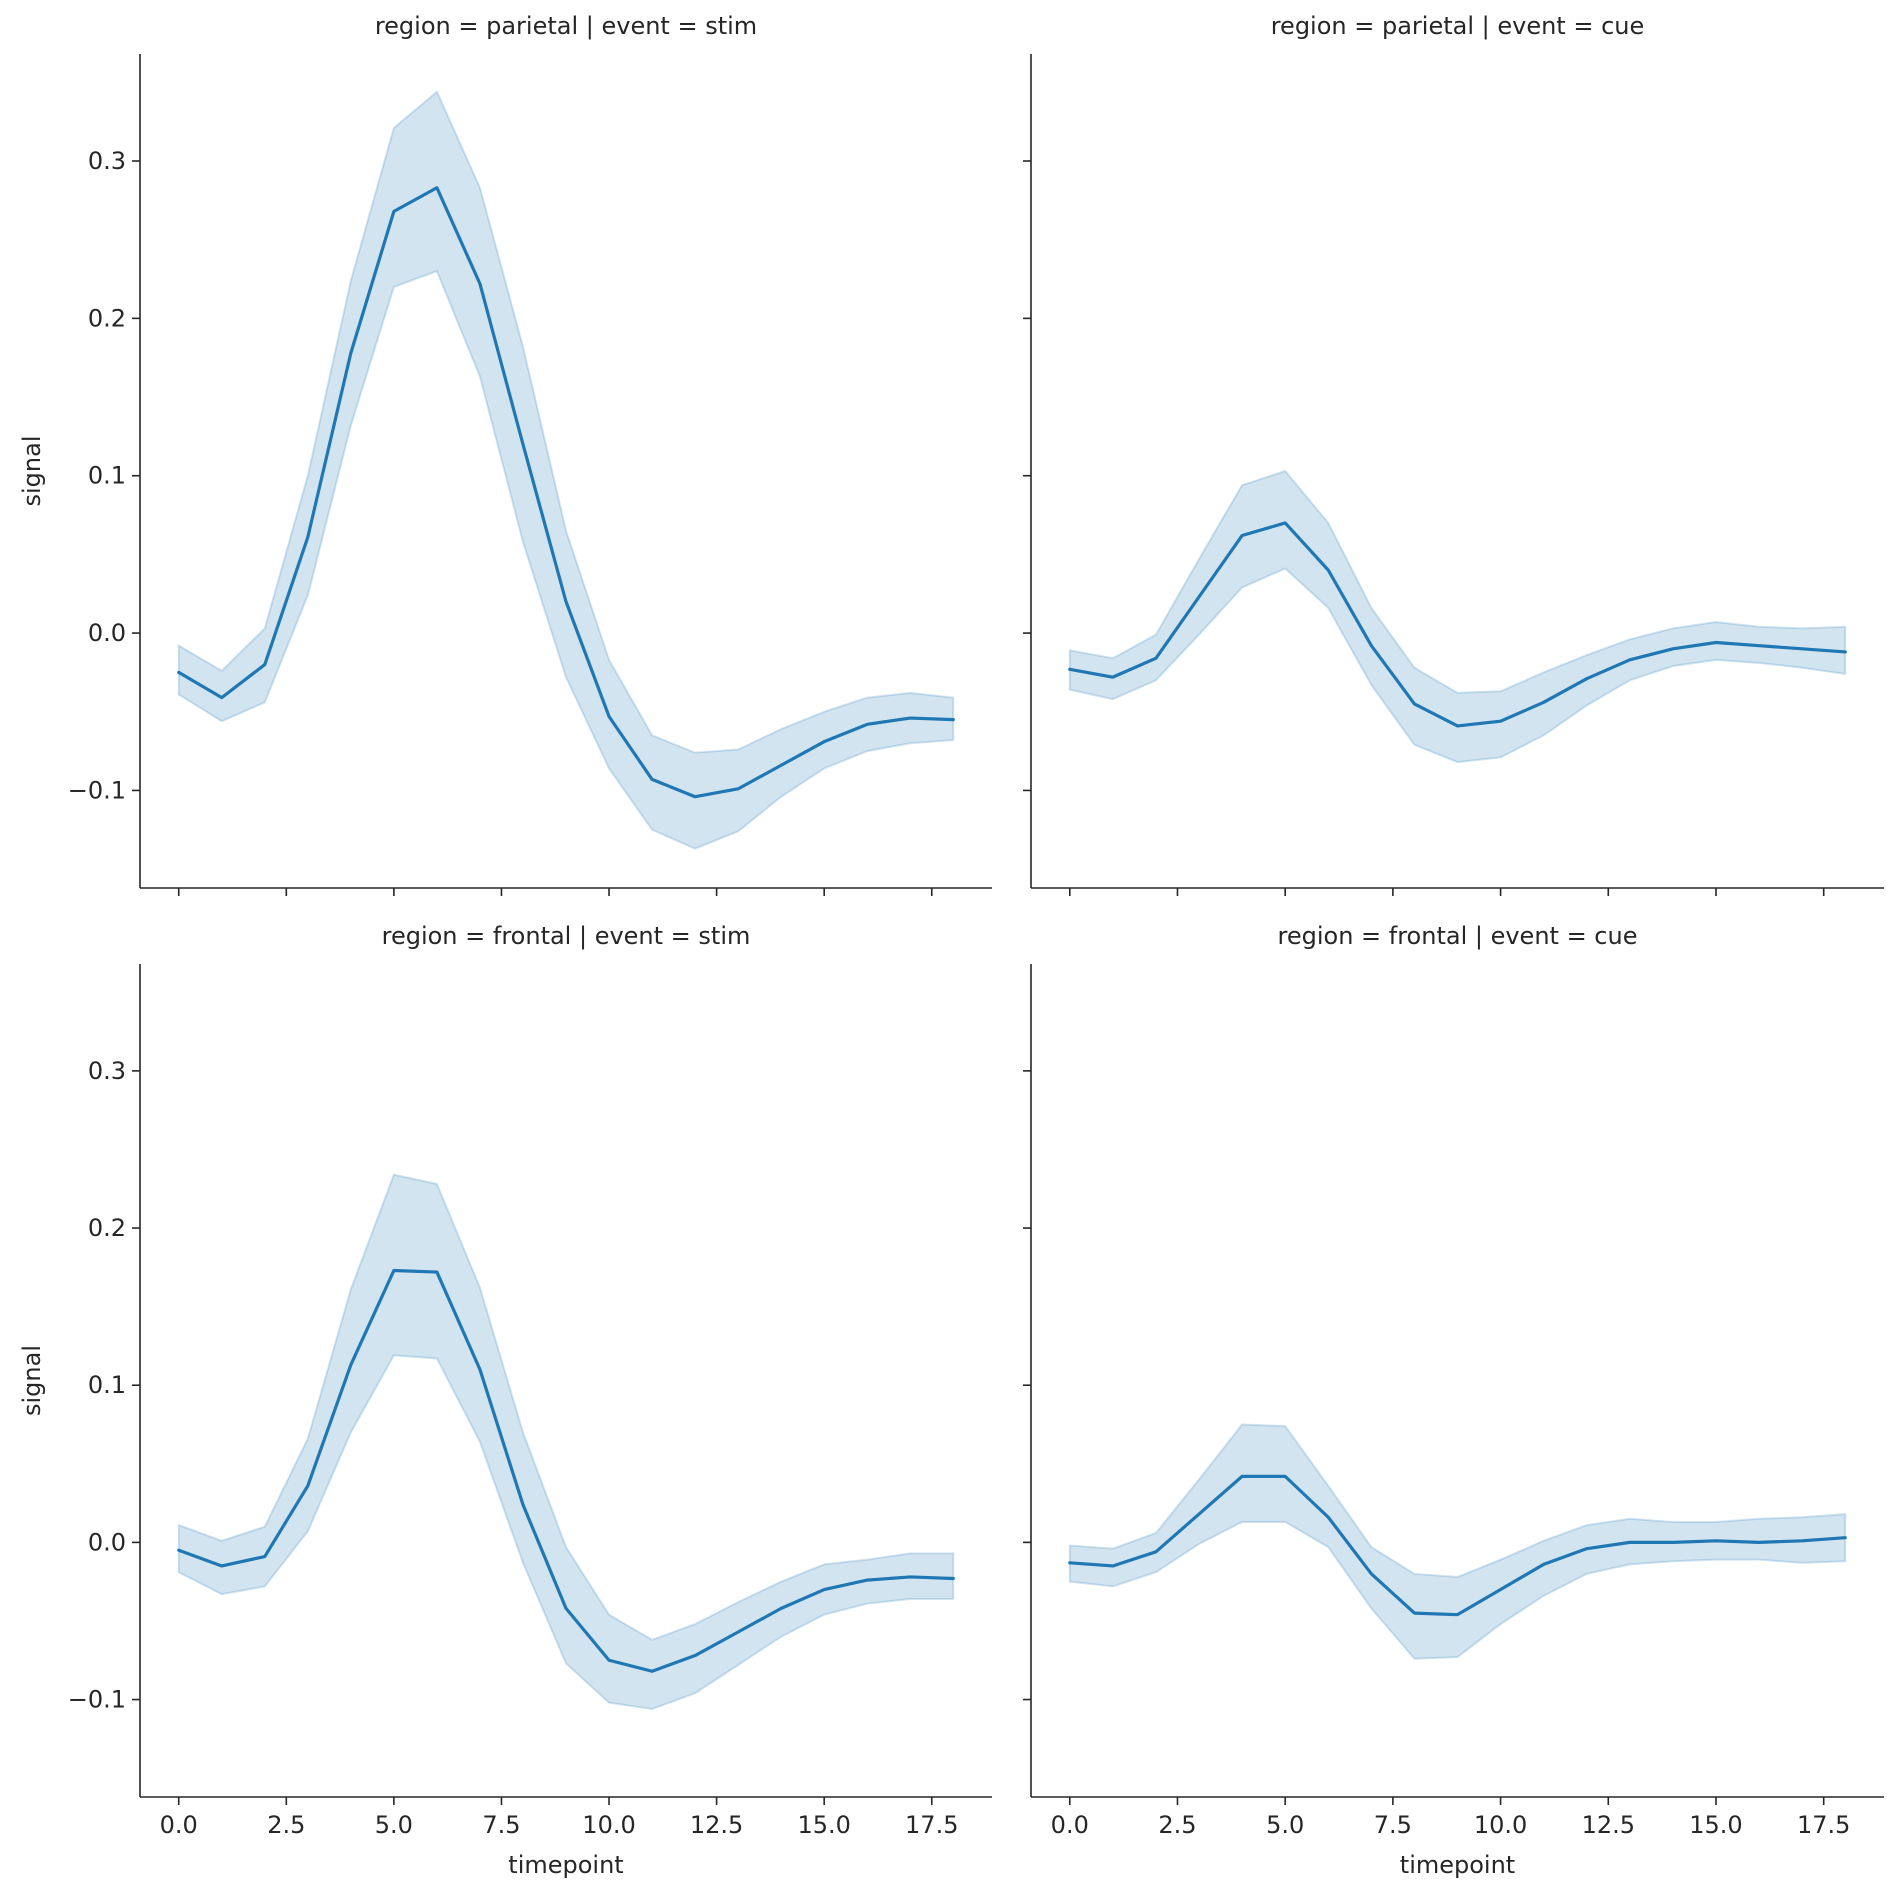 Image resolution: width=1898 pixels, height=1894 pixels. What do you see at coordinates (1458, 26) in the screenshot?
I see `facet-title: region = parietal | event = cue` at bounding box center [1458, 26].